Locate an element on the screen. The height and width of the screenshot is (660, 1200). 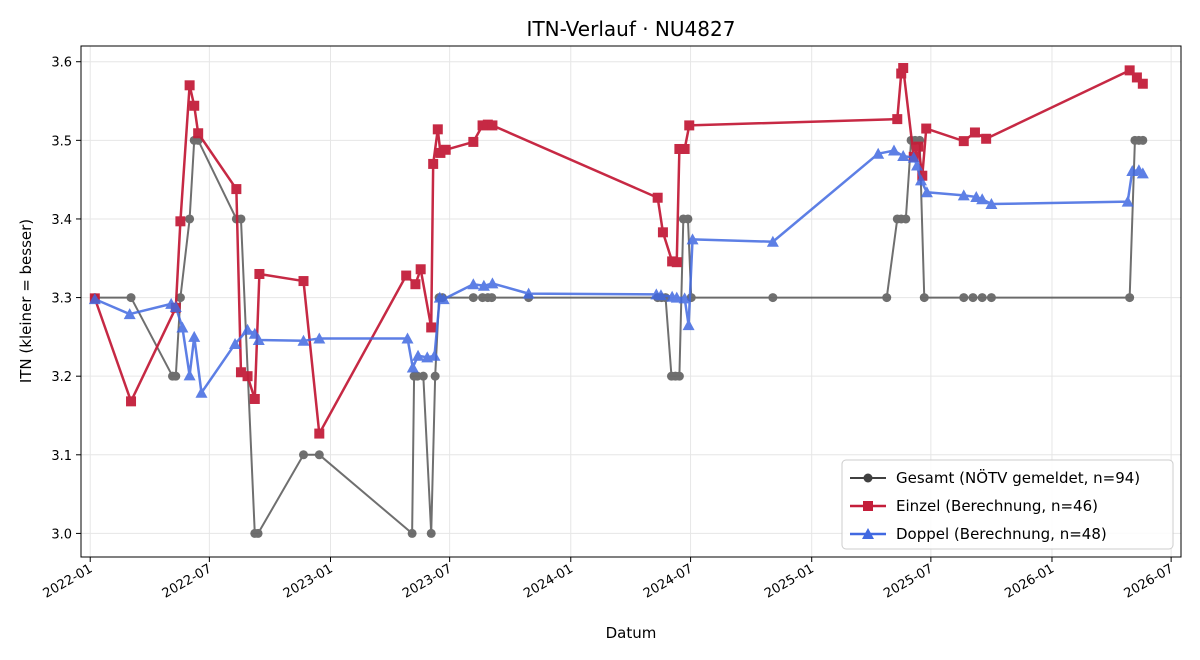
legend-label-doppel: Doppel (Berechnung, n=48) is located at coordinates (1001, 534).